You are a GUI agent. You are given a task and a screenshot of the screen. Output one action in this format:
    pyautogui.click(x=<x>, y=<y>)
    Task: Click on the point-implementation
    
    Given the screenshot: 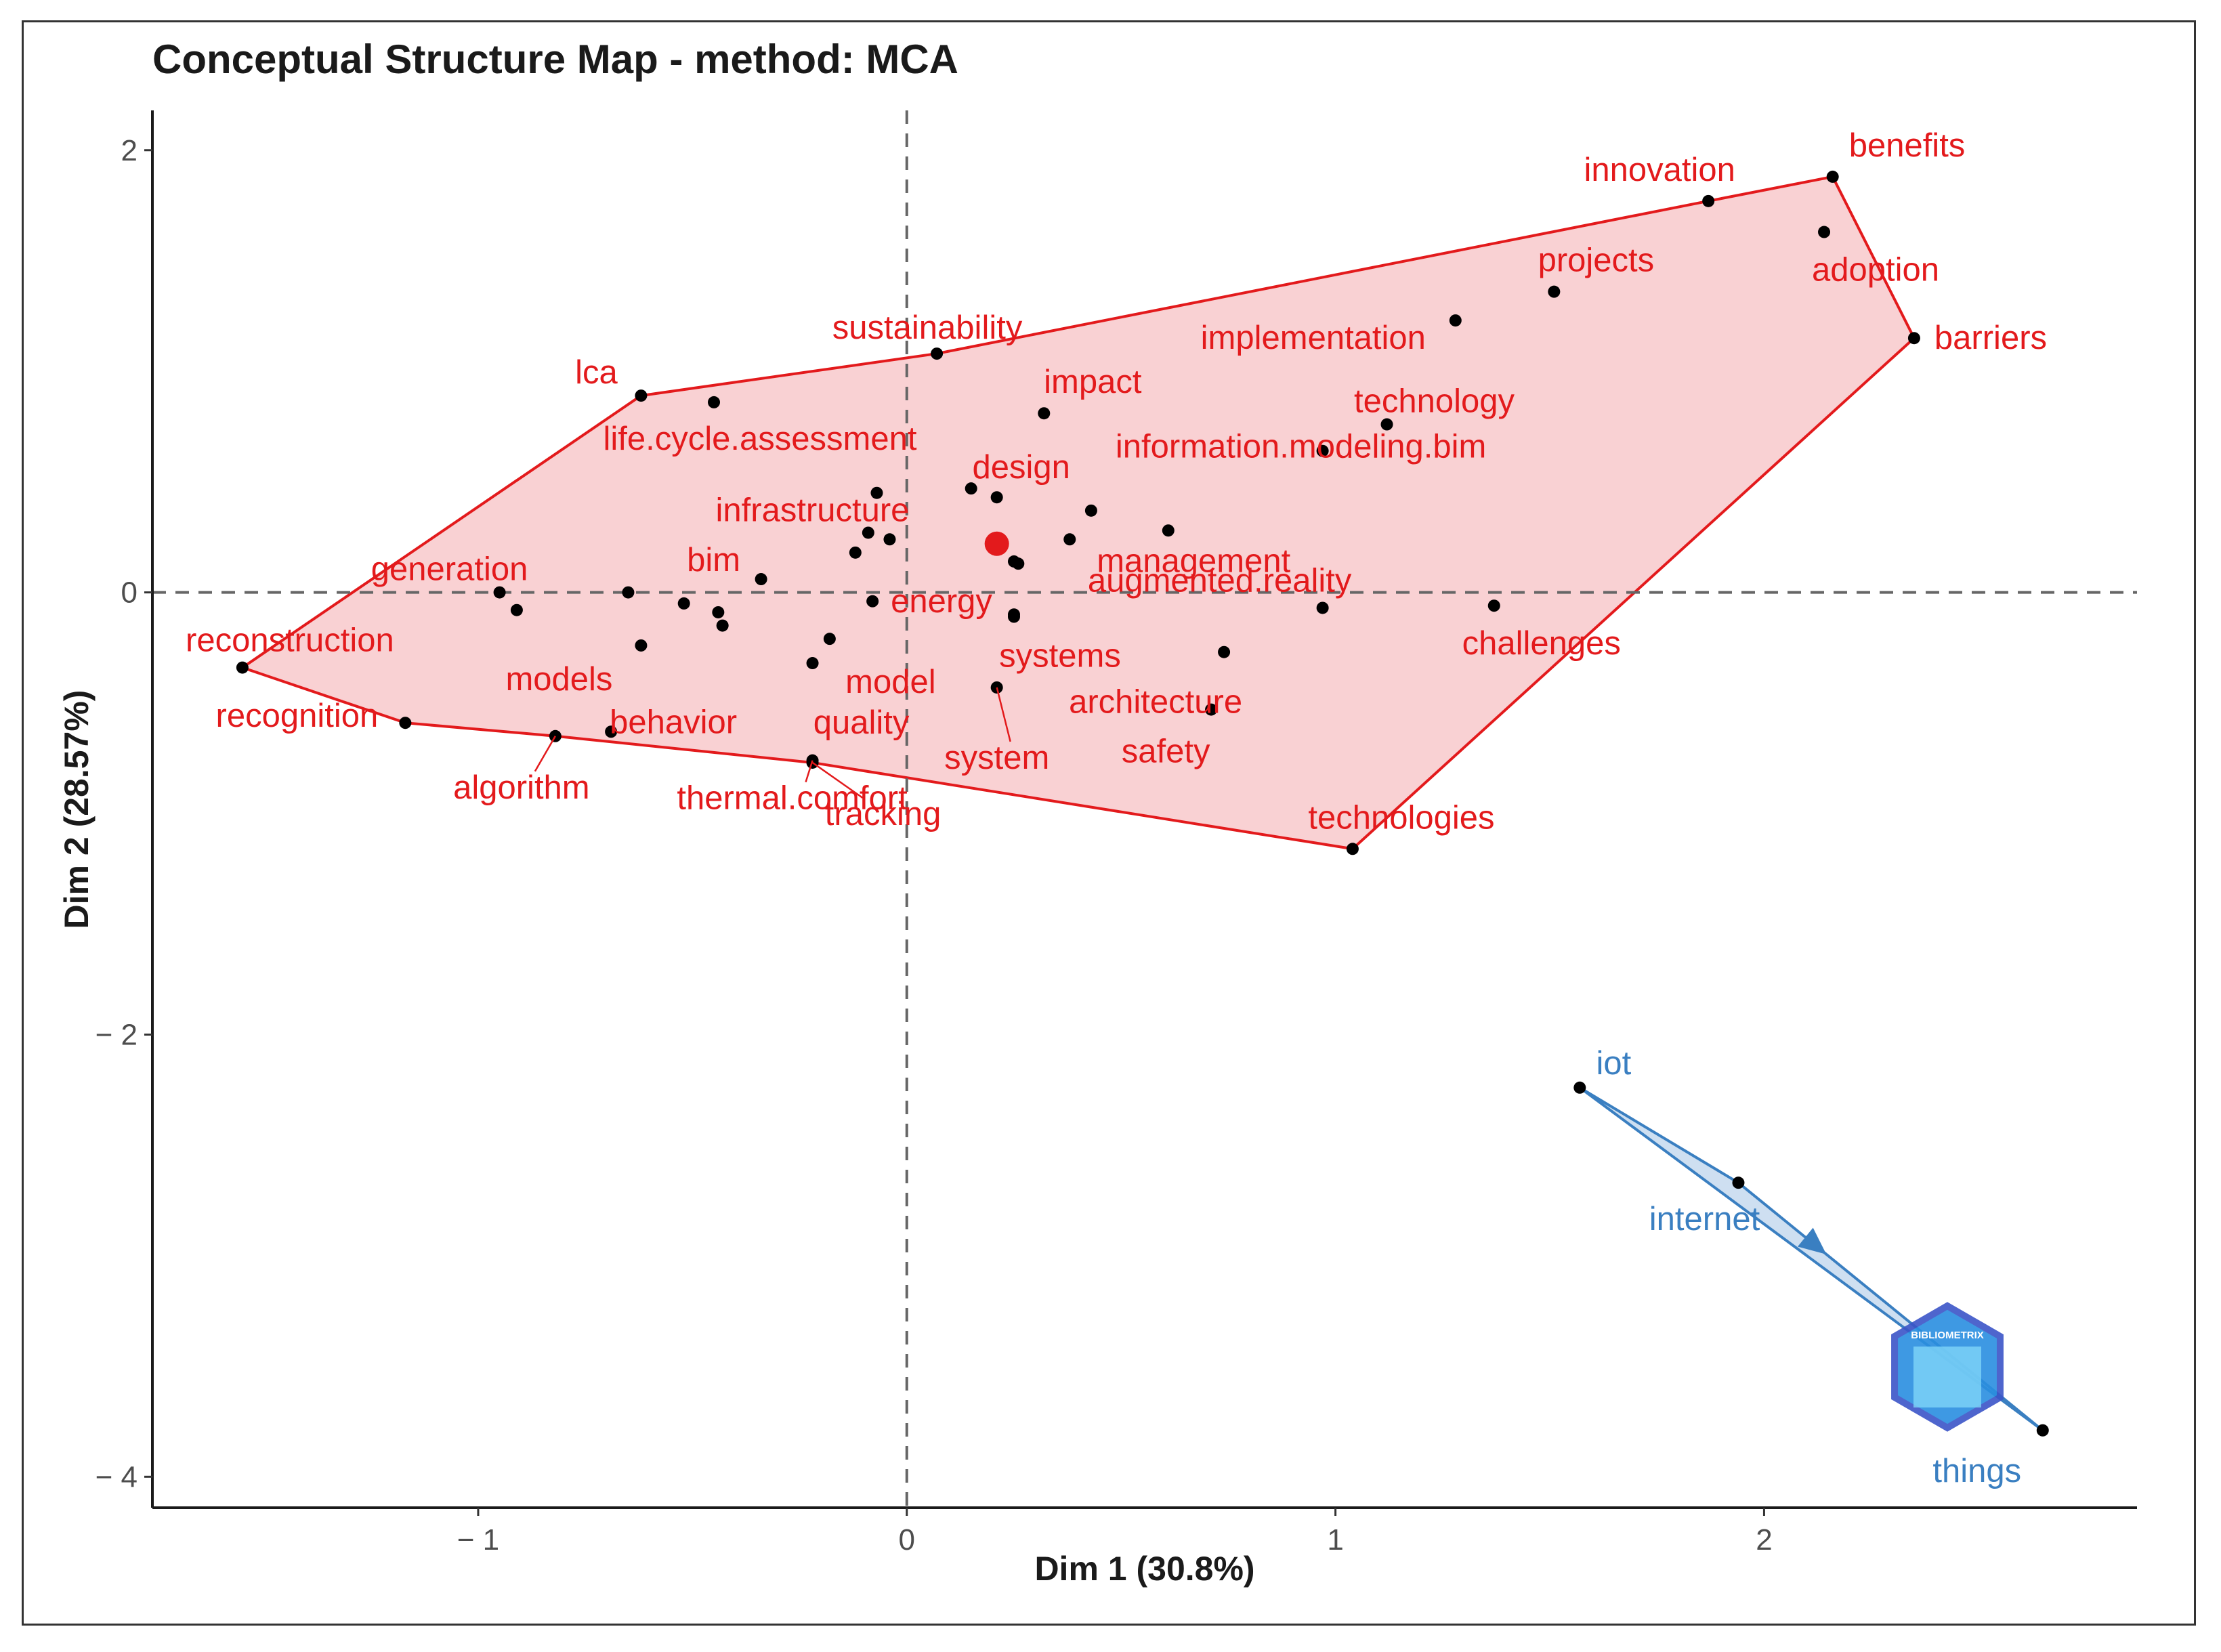 What is the action you would take?
    pyautogui.click(x=1455, y=320)
    